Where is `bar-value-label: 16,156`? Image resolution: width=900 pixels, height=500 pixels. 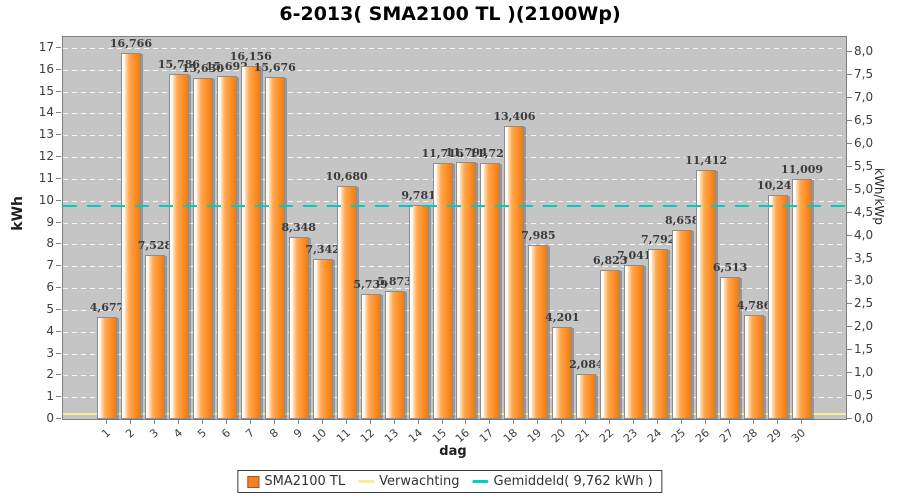 bar-value-label: 16,156 is located at coordinates (250, 57).